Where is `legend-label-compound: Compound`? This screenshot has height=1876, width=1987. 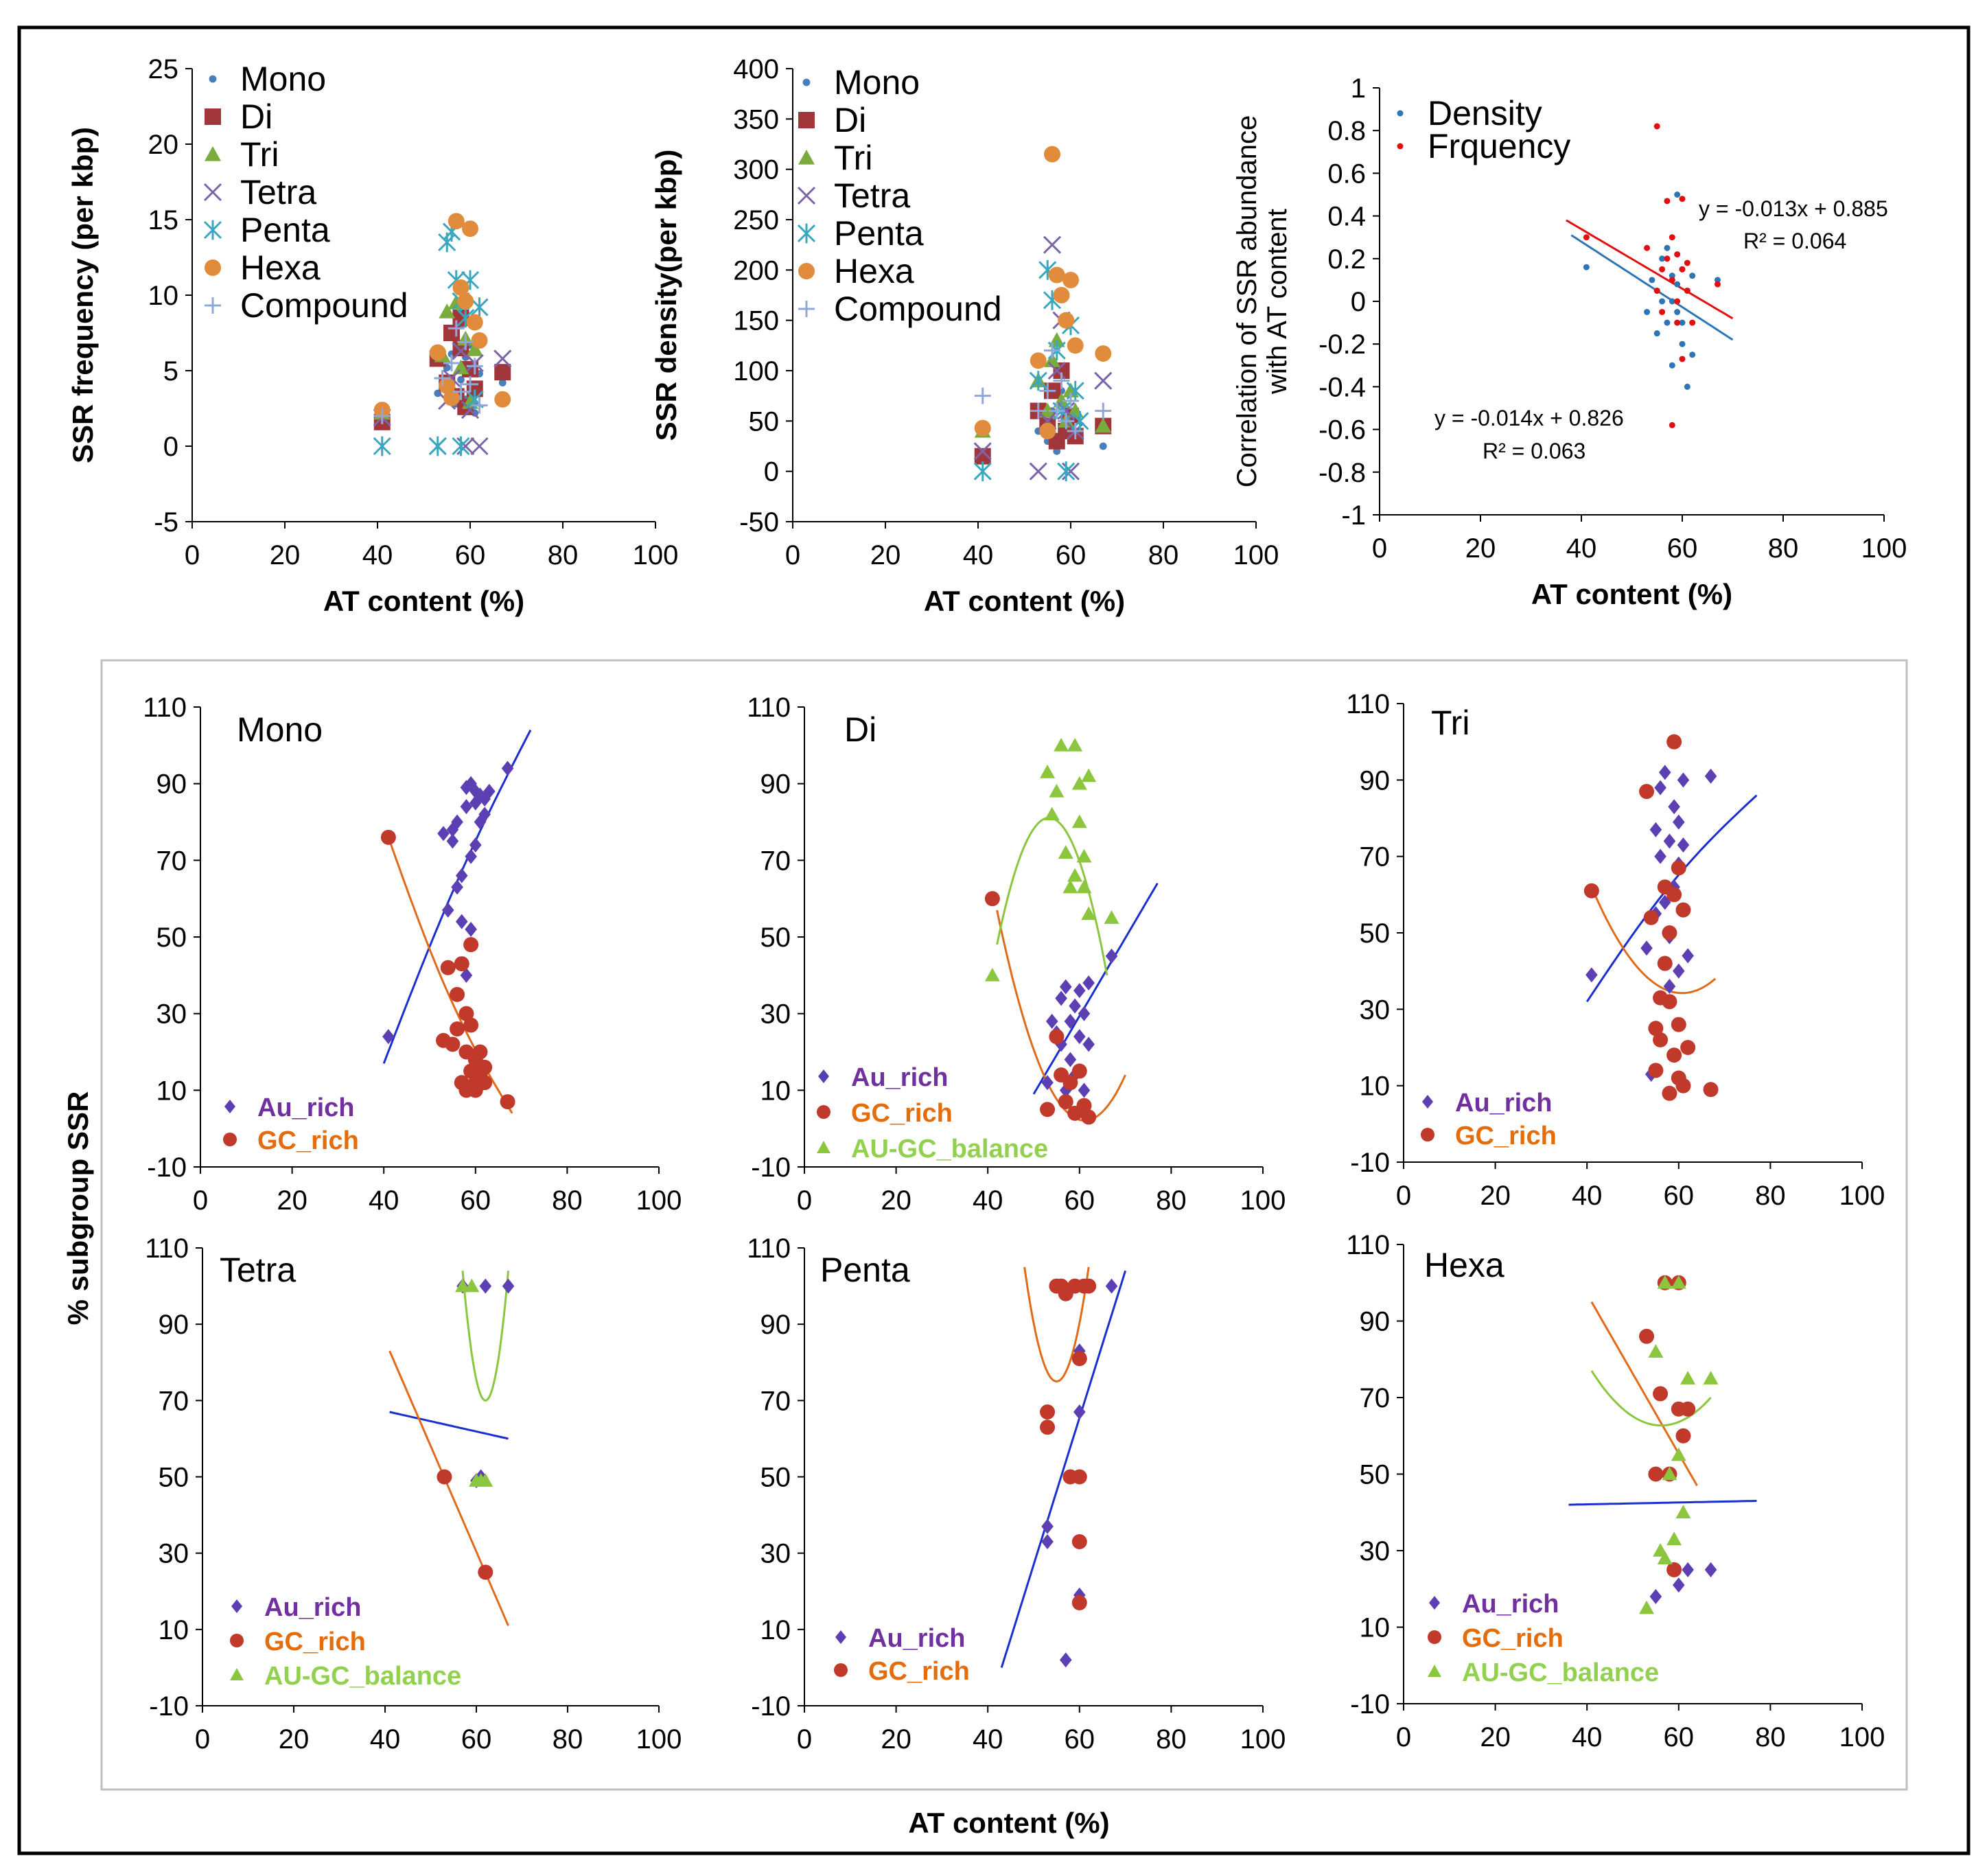 legend-label-compound: Compound is located at coordinates (918, 309).